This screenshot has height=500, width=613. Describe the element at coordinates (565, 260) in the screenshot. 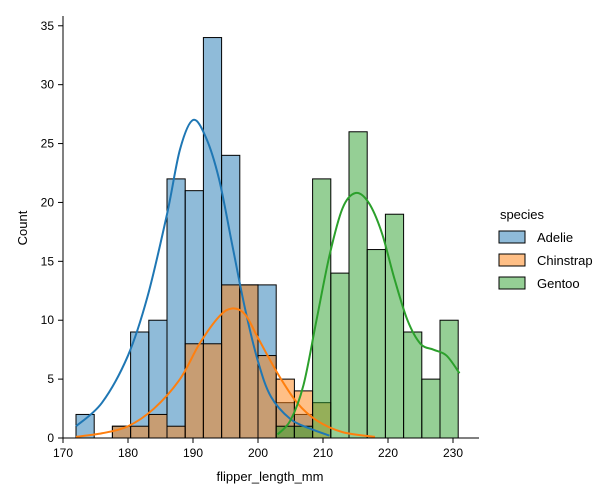

I see `legend-label-chinstrap: Chinstrap` at that location.